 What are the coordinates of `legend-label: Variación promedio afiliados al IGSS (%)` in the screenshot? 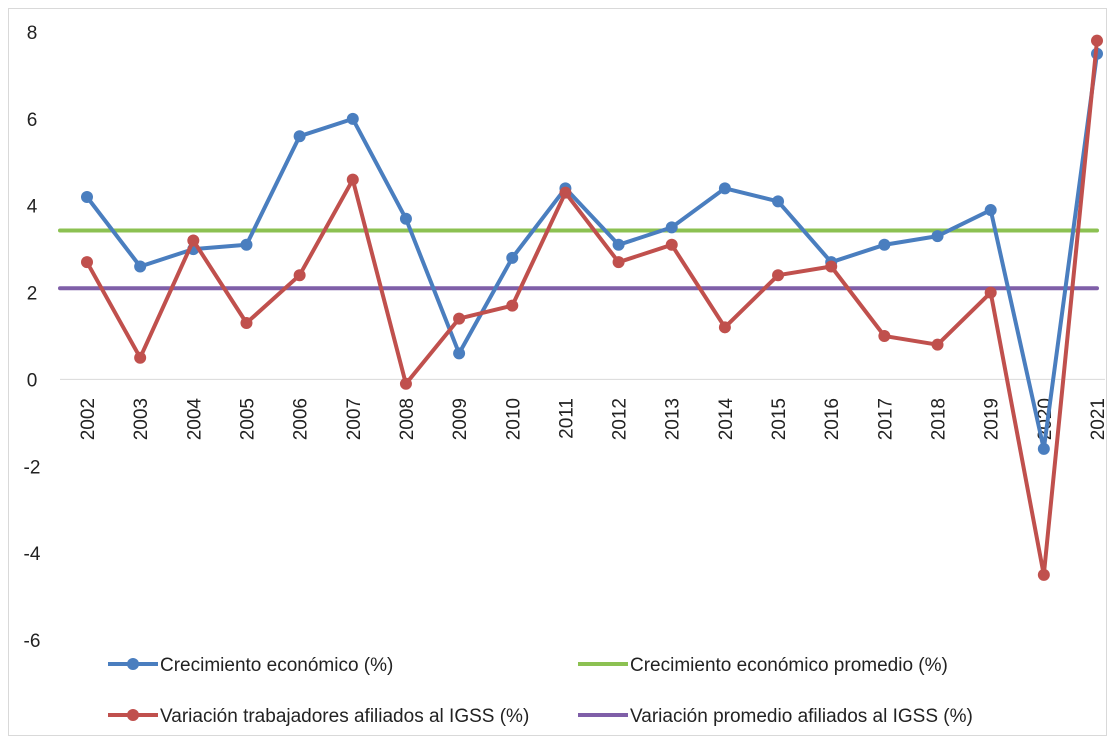 It's located at (801, 716).